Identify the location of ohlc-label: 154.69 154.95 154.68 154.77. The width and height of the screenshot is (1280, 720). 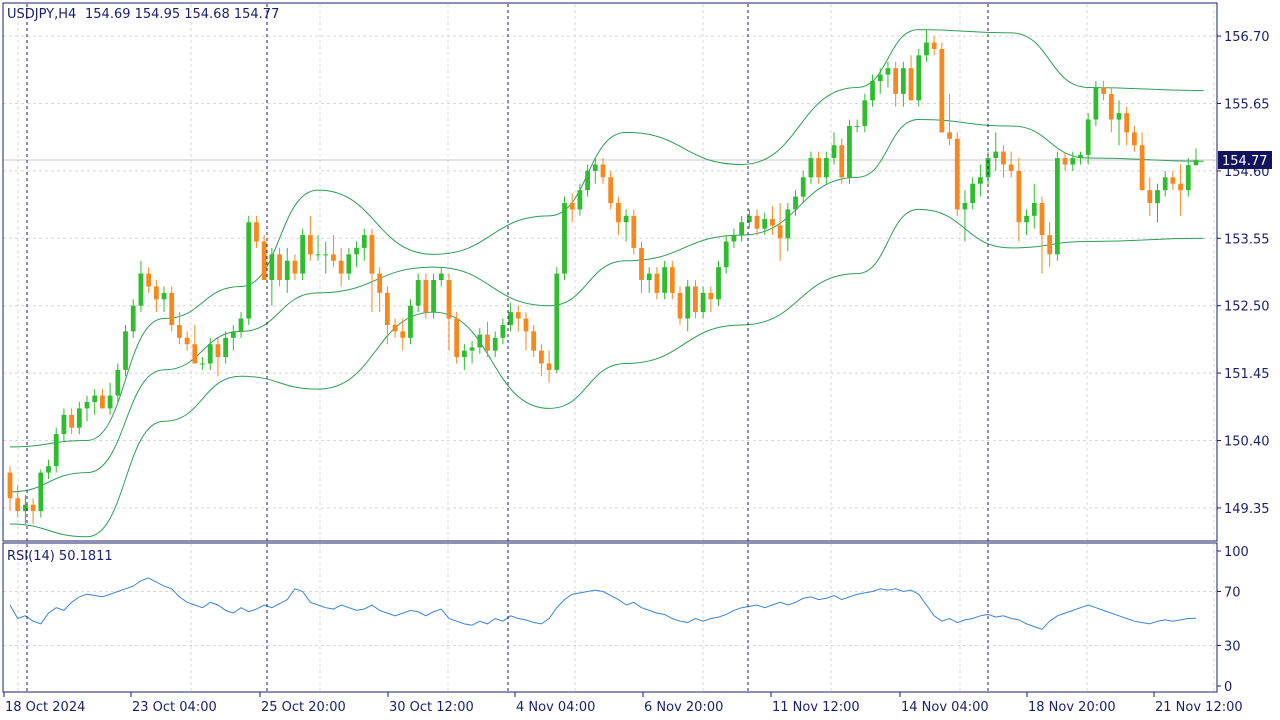
(182, 14).